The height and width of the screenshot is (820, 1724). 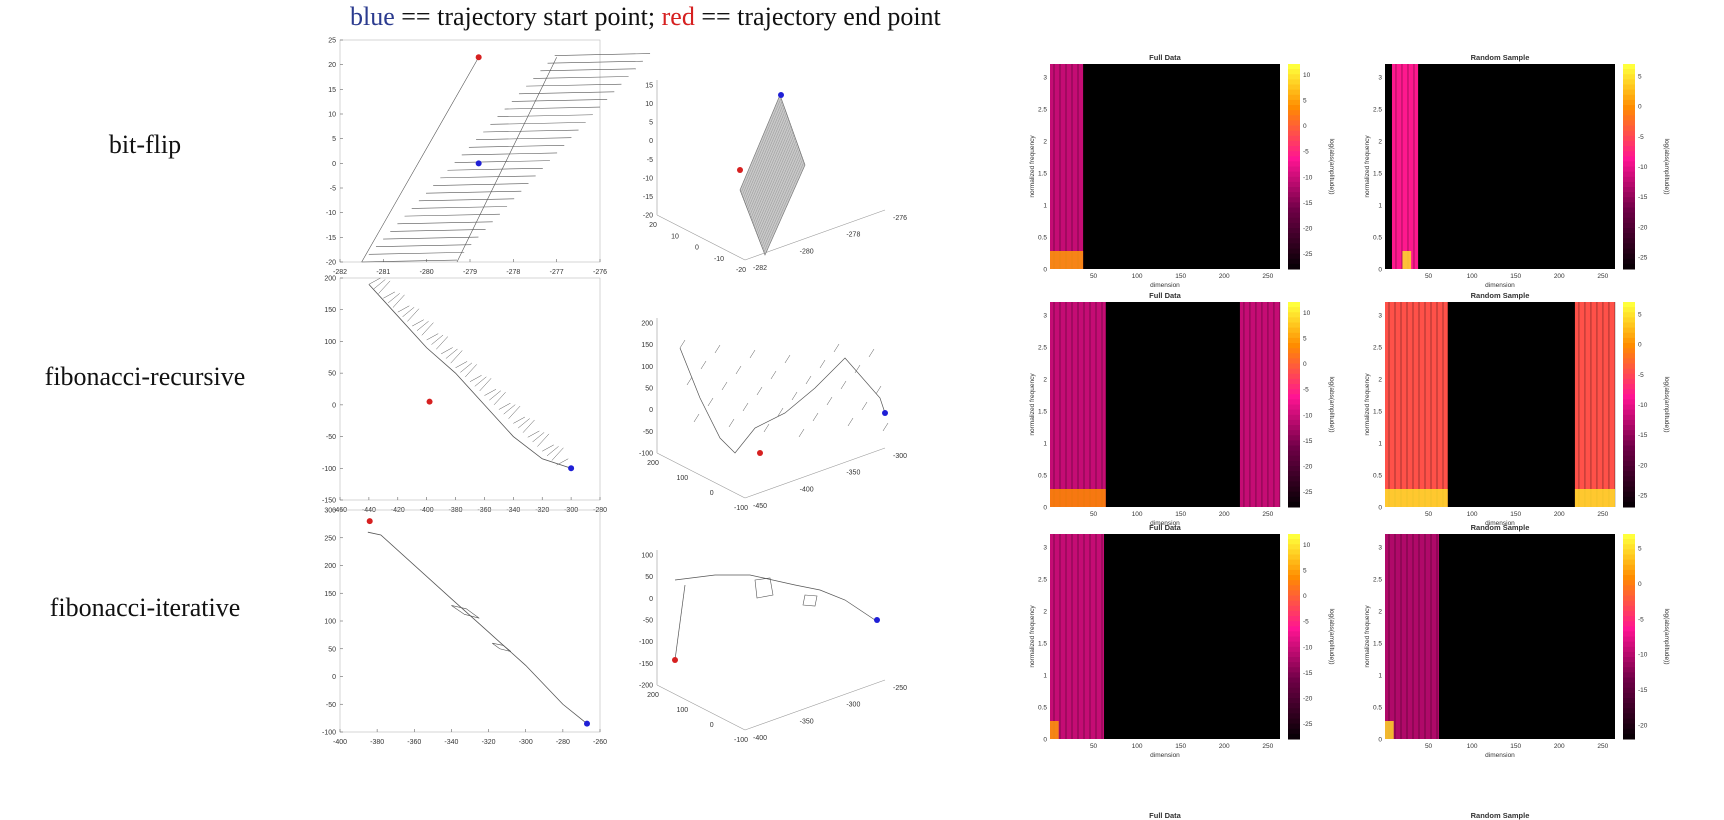 What do you see at coordinates (1377, 109) in the screenshot?
I see `y-tick-label: 2.5` at bounding box center [1377, 109].